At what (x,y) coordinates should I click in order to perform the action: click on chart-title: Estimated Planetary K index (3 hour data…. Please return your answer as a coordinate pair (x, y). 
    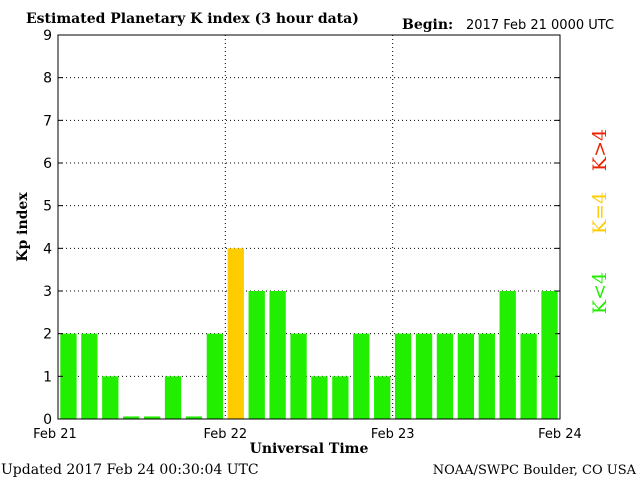
    Looking at the image, I should click on (192, 19).